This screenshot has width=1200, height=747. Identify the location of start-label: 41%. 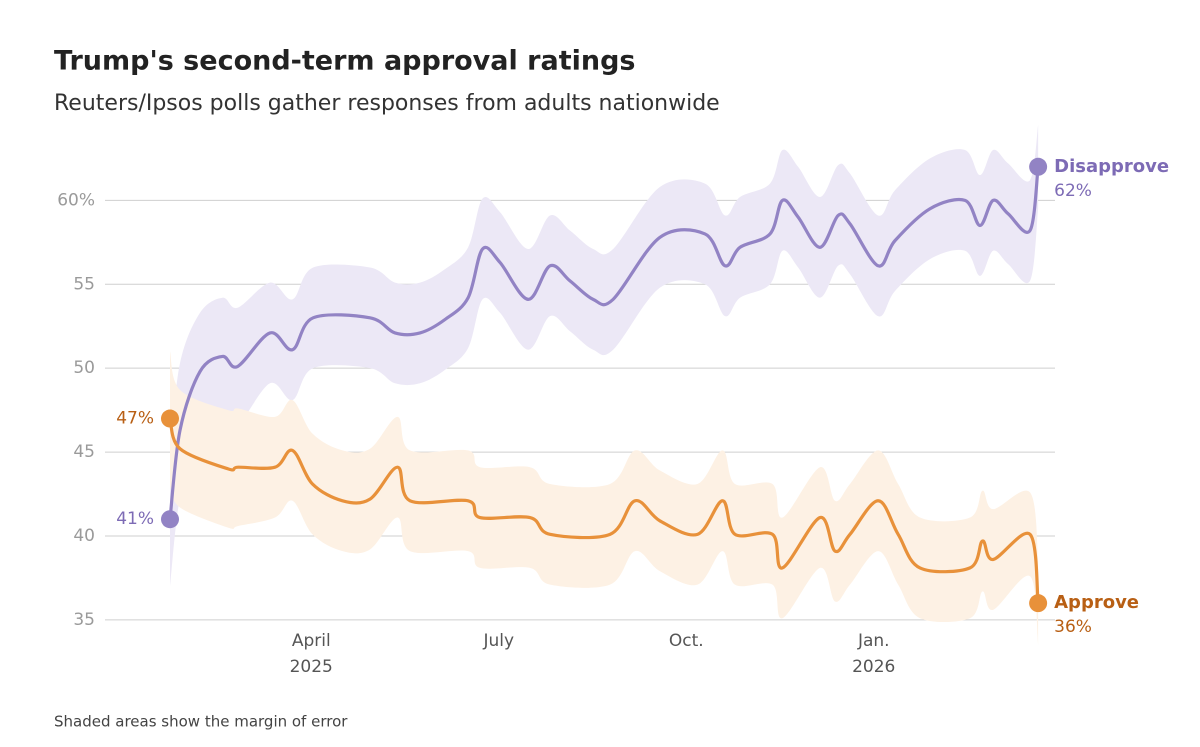
(135, 519).